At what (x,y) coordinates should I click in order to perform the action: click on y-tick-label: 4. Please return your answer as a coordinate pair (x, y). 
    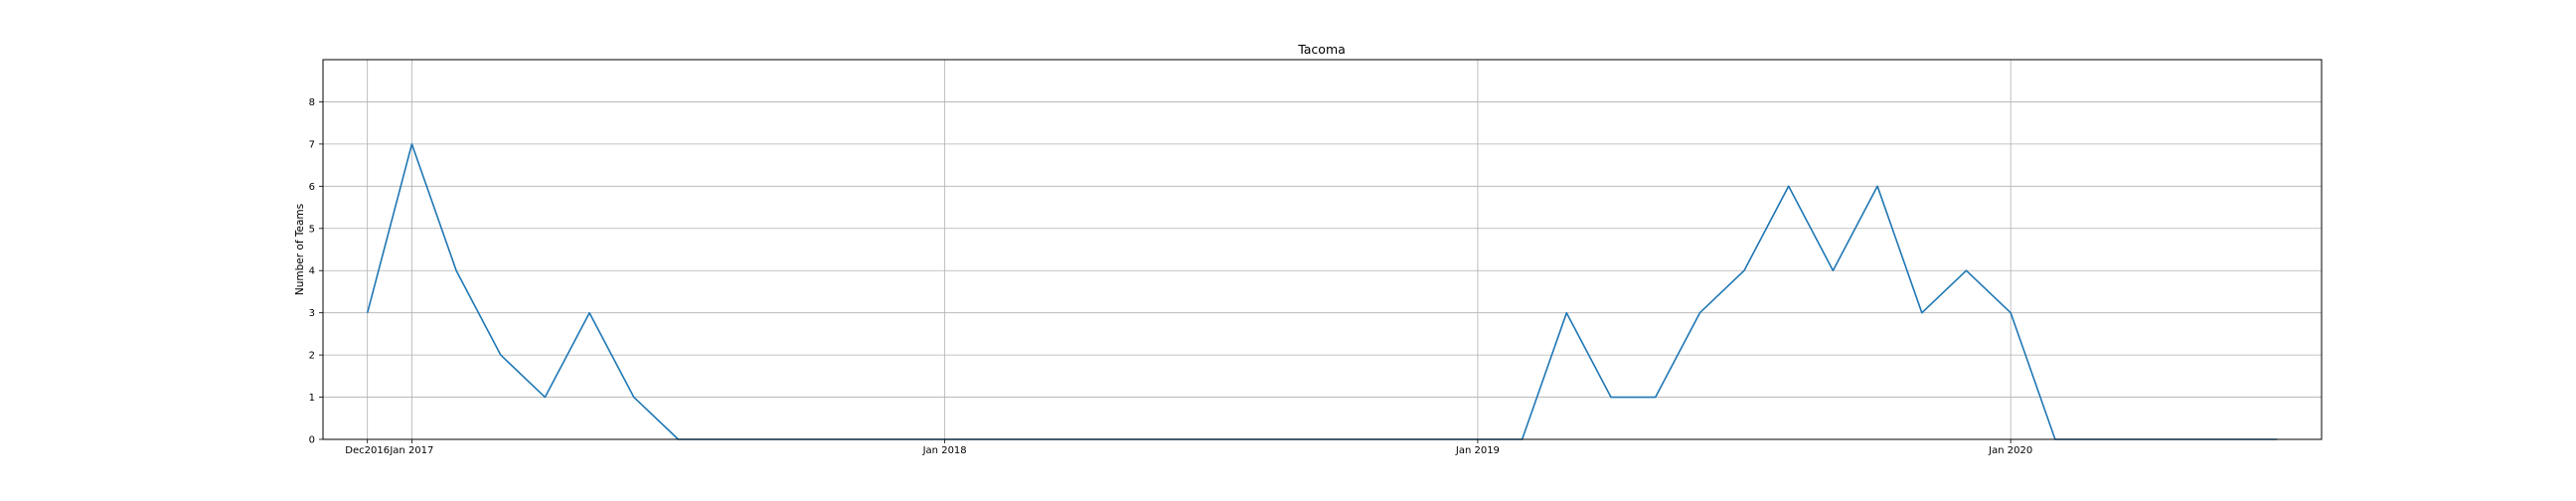
    Looking at the image, I should click on (312, 271).